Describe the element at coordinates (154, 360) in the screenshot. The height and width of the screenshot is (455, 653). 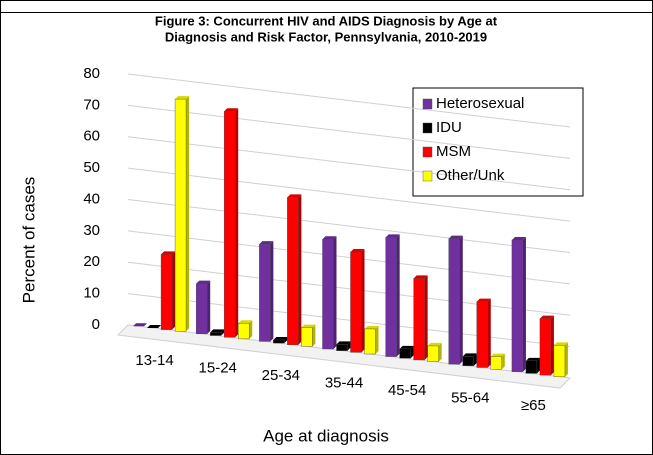
I see `x-tick-label: 13-14` at that location.